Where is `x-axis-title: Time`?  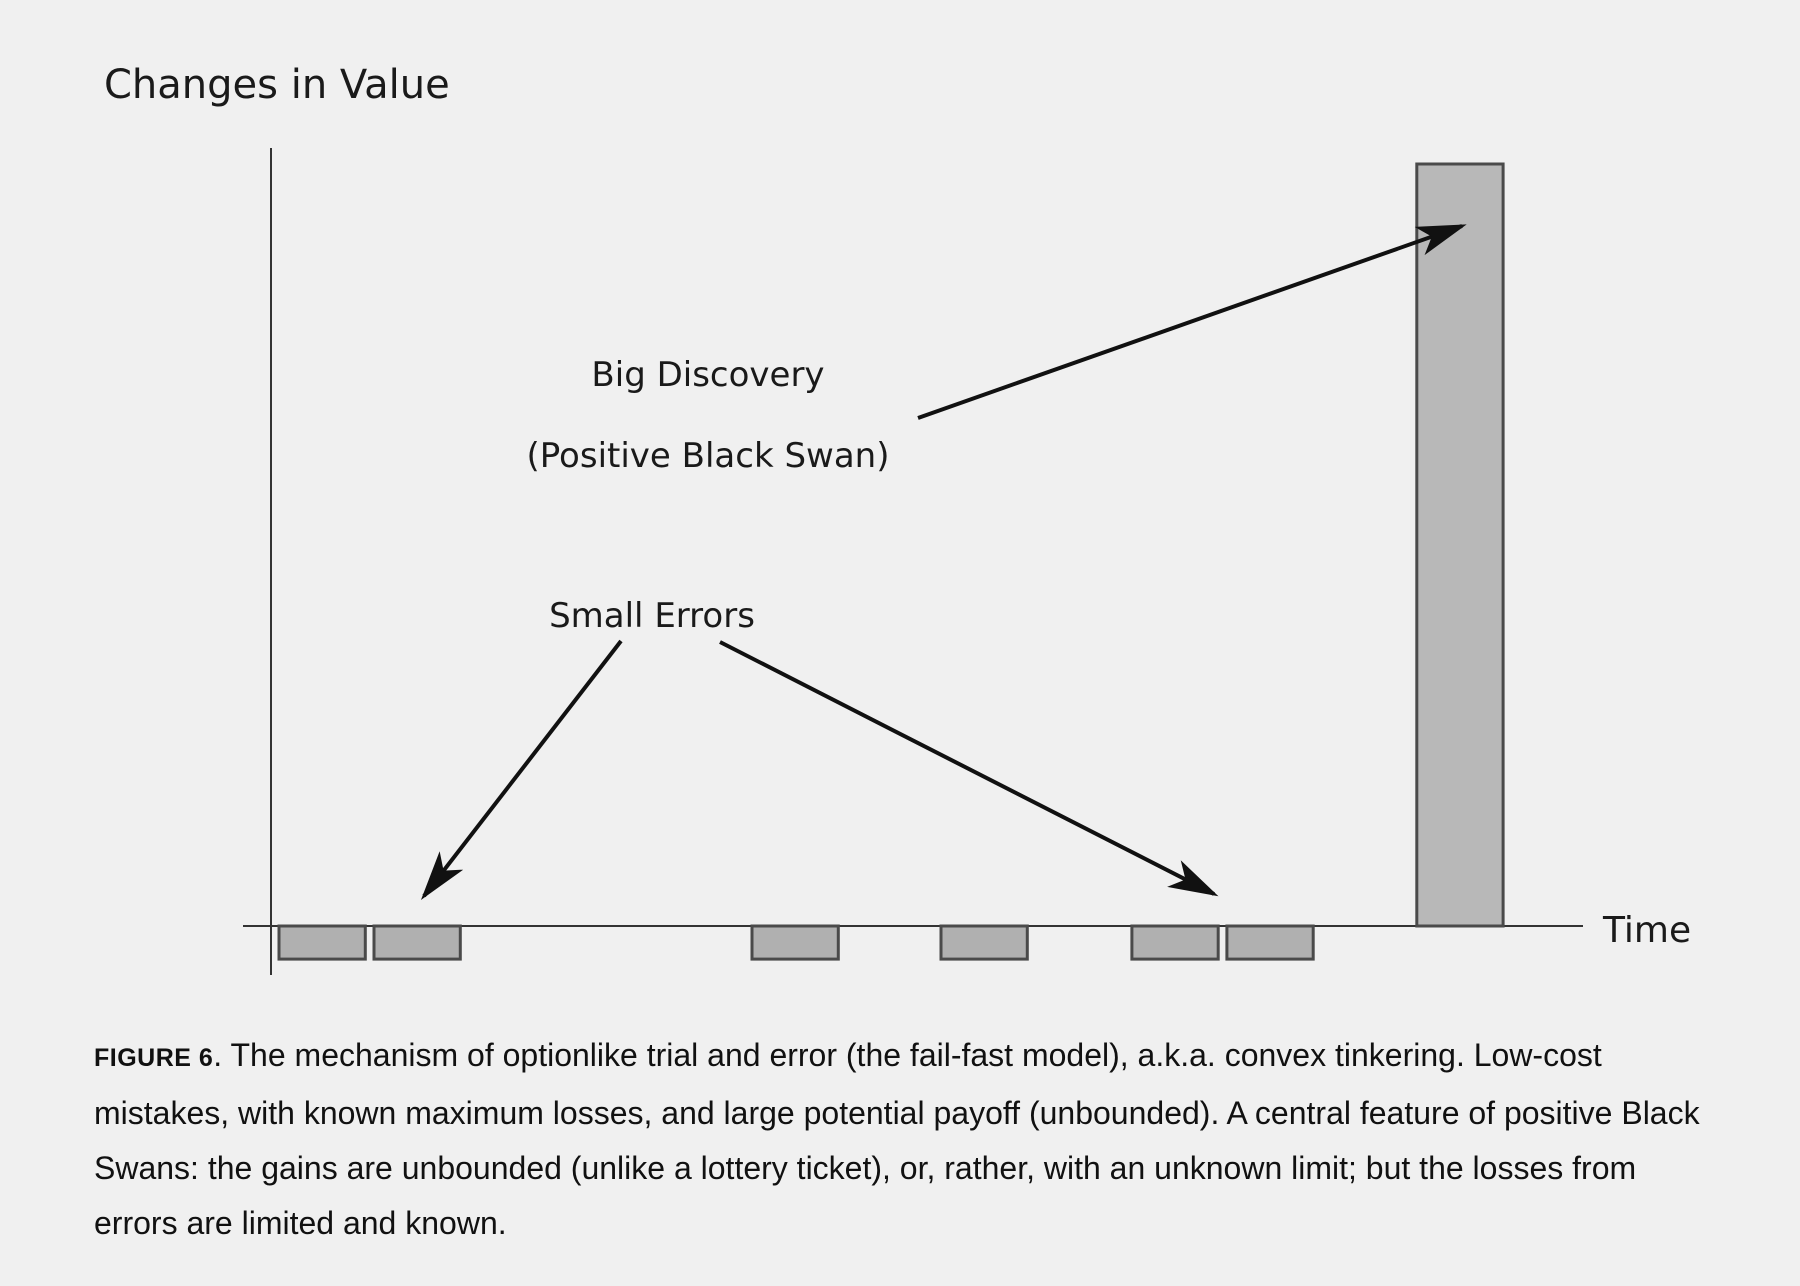 x-axis-title: Time is located at coordinates (1646, 930).